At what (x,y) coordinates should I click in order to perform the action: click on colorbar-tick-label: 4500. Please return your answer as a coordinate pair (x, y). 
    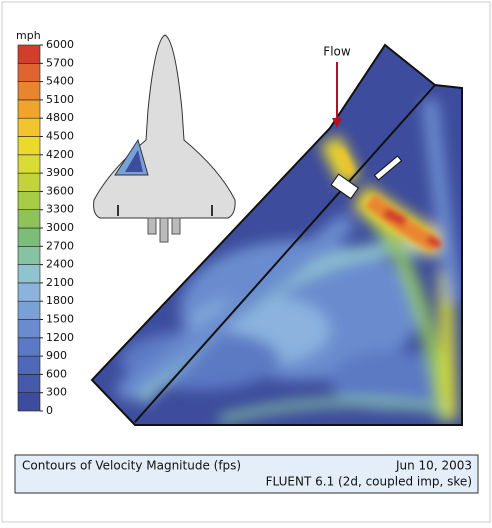
    Looking at the image, I should click on (60, 136).